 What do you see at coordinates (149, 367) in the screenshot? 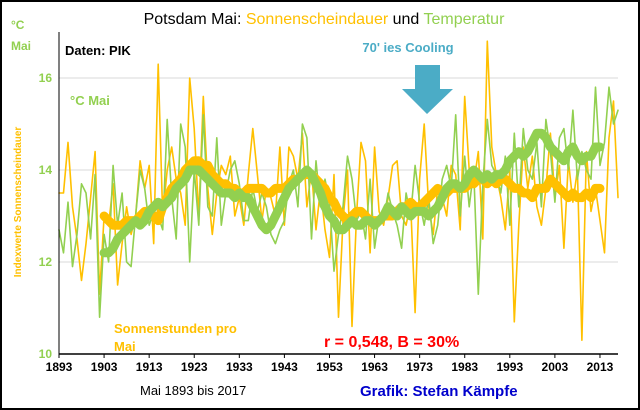
I see `x-tick-label: 1913` at bounding box center [149, 367].